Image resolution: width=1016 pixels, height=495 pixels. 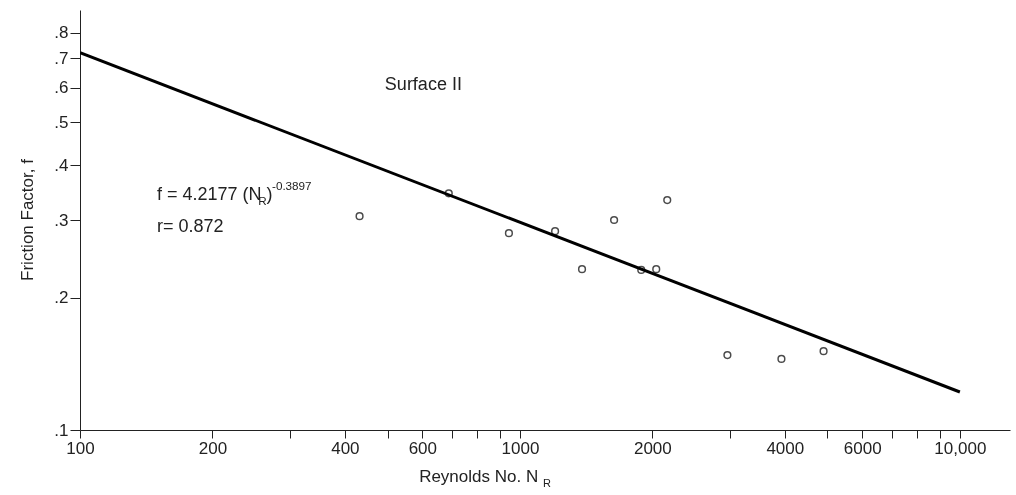 I want to click on y-axis-title: Friction Factor, f, so click(x=27, y=219).